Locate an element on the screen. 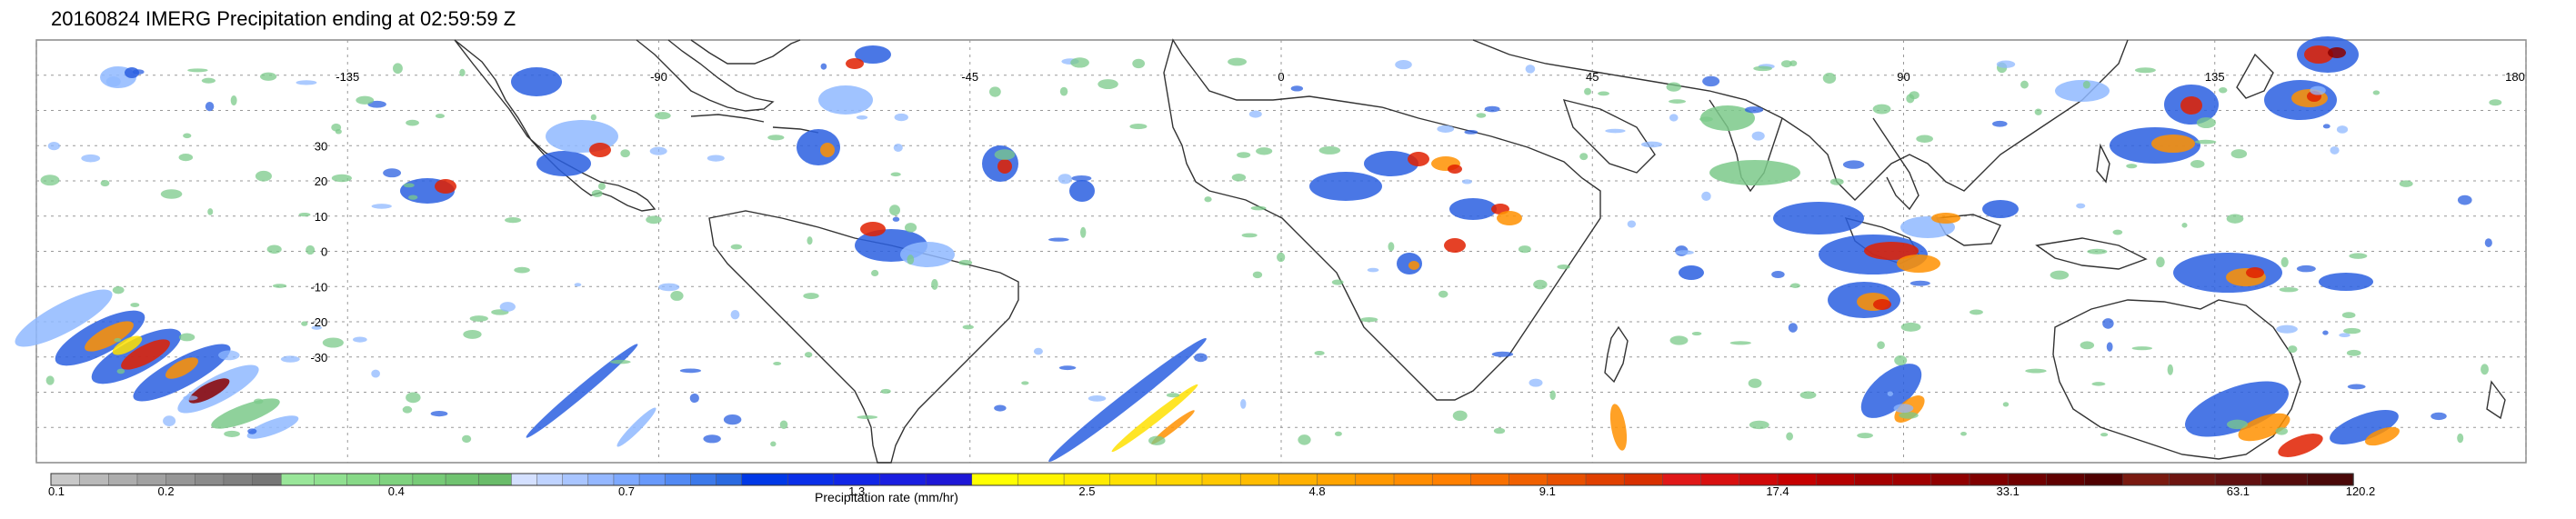 This screenshot has width=2576, height=519. colorbar-tick-label: 9.1 is located at coordinates (1547, 491).